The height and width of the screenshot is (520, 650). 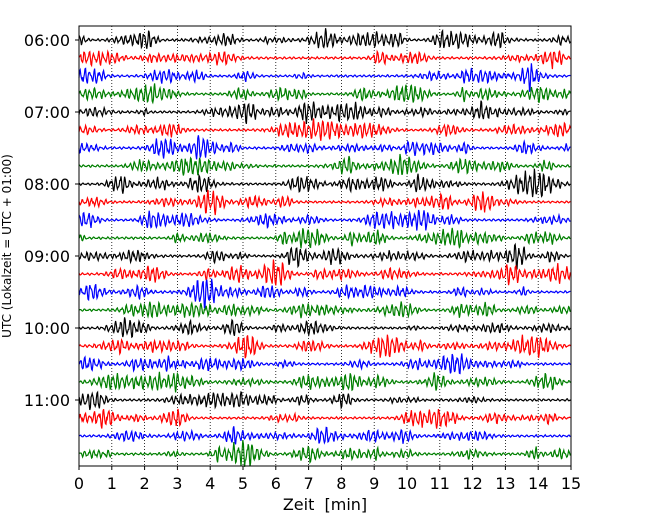 I want to click on x-tick-label: 10, so click(x=407, y=483).